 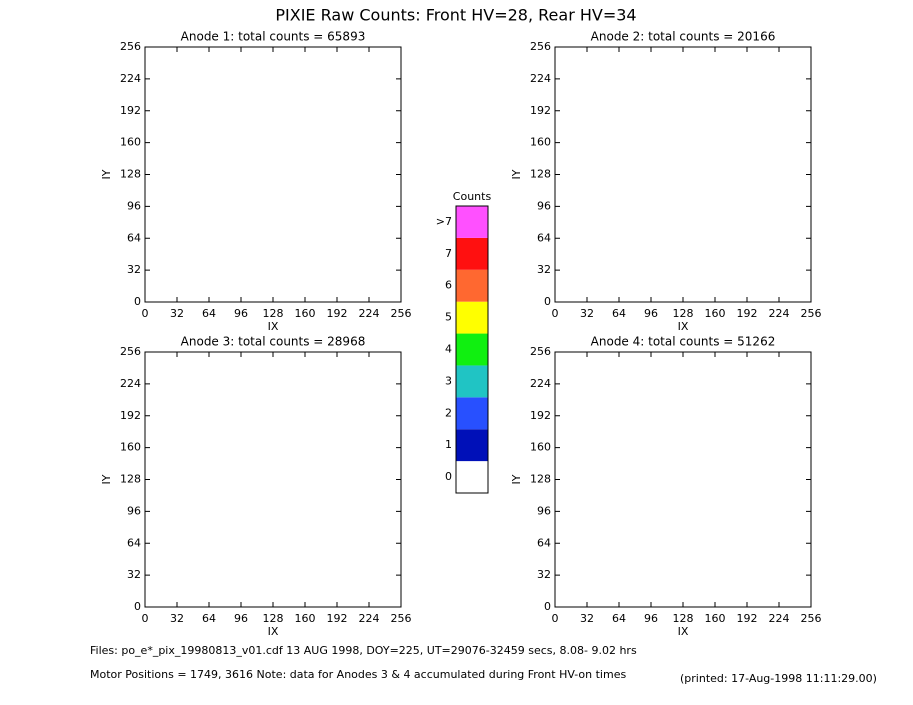 What do you see at coordinates (448, 253) in the screenshot?
I see `colorbar-label: 7` at bounding box center [448, 253].